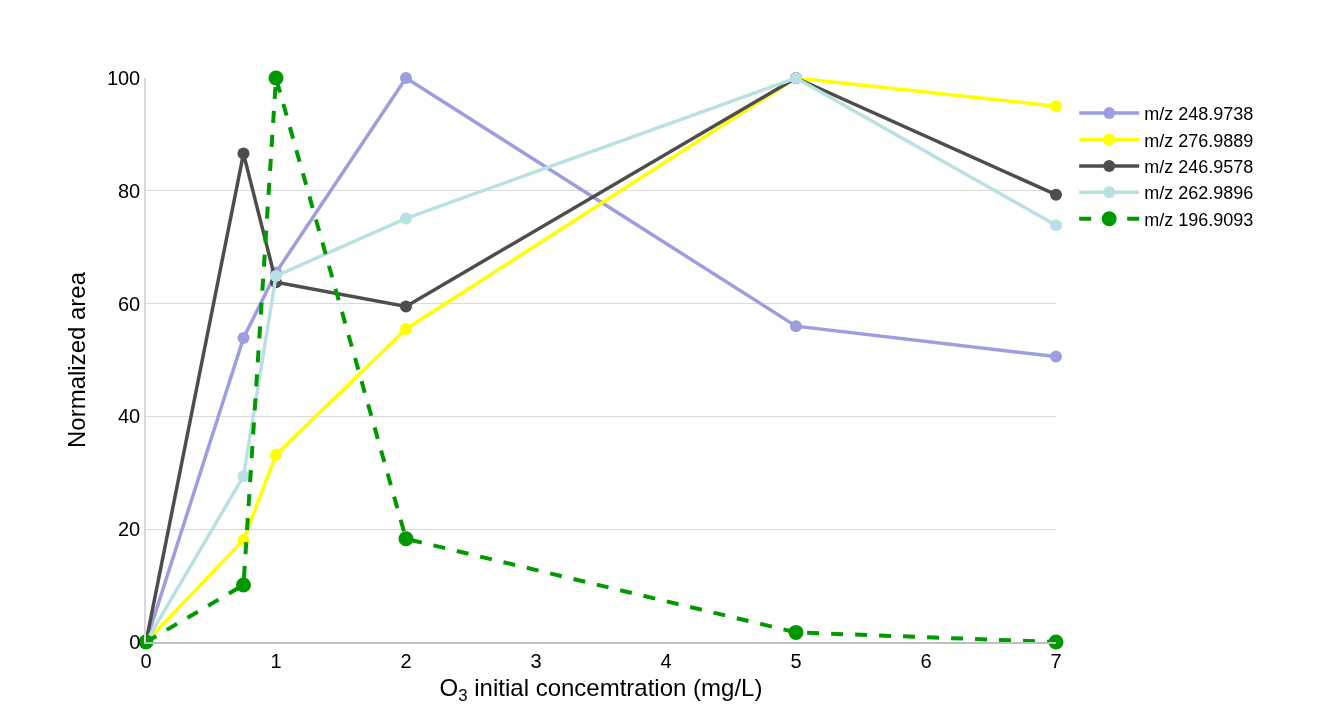 This screenshot has height=727, width=1327. What do you see at coordinates (123, 78) in the screenshot?
I see `y-tick-label: 100` at bounding box center [123, 78].